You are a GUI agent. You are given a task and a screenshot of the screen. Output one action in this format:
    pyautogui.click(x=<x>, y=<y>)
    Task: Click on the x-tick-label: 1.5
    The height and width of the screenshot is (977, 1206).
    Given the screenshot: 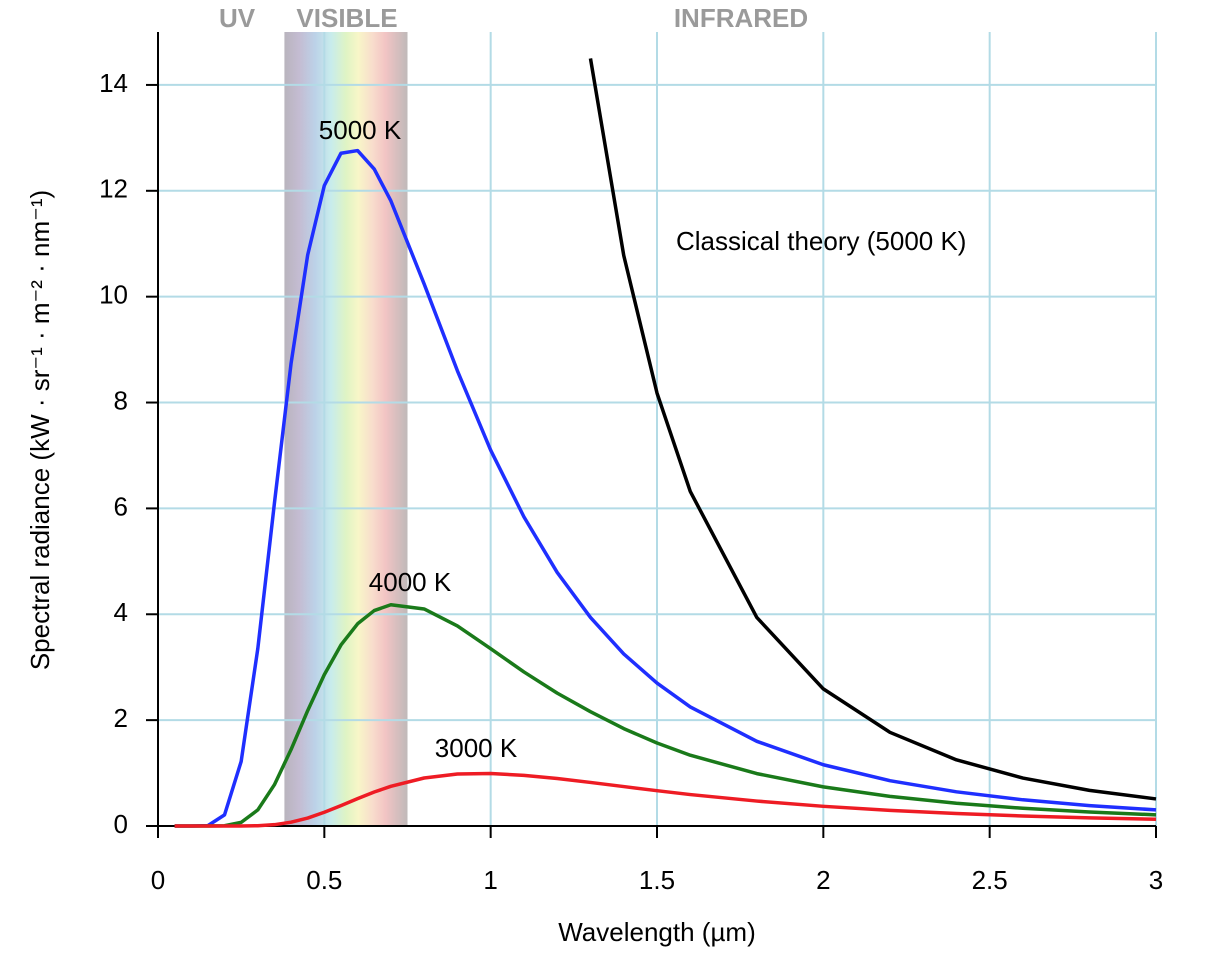 What is the action you would take?
    pyautogui.click(x=657, y=880)
    